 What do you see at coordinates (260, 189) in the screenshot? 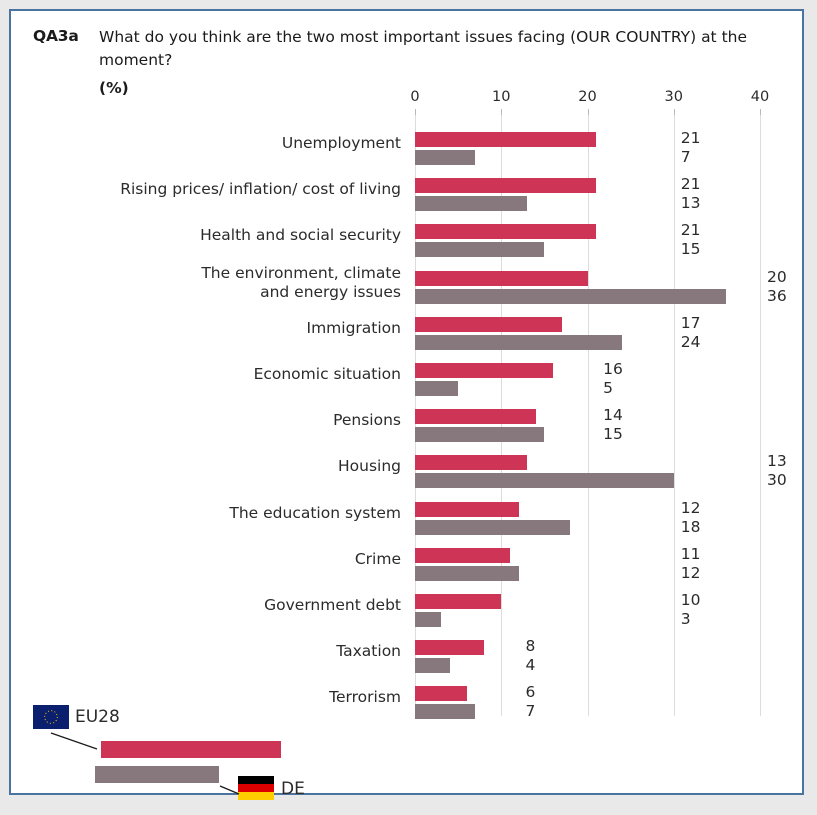
I see `category-label-line: Rising prices/ inflation/ cost of living` at bounding box center [260, 189].